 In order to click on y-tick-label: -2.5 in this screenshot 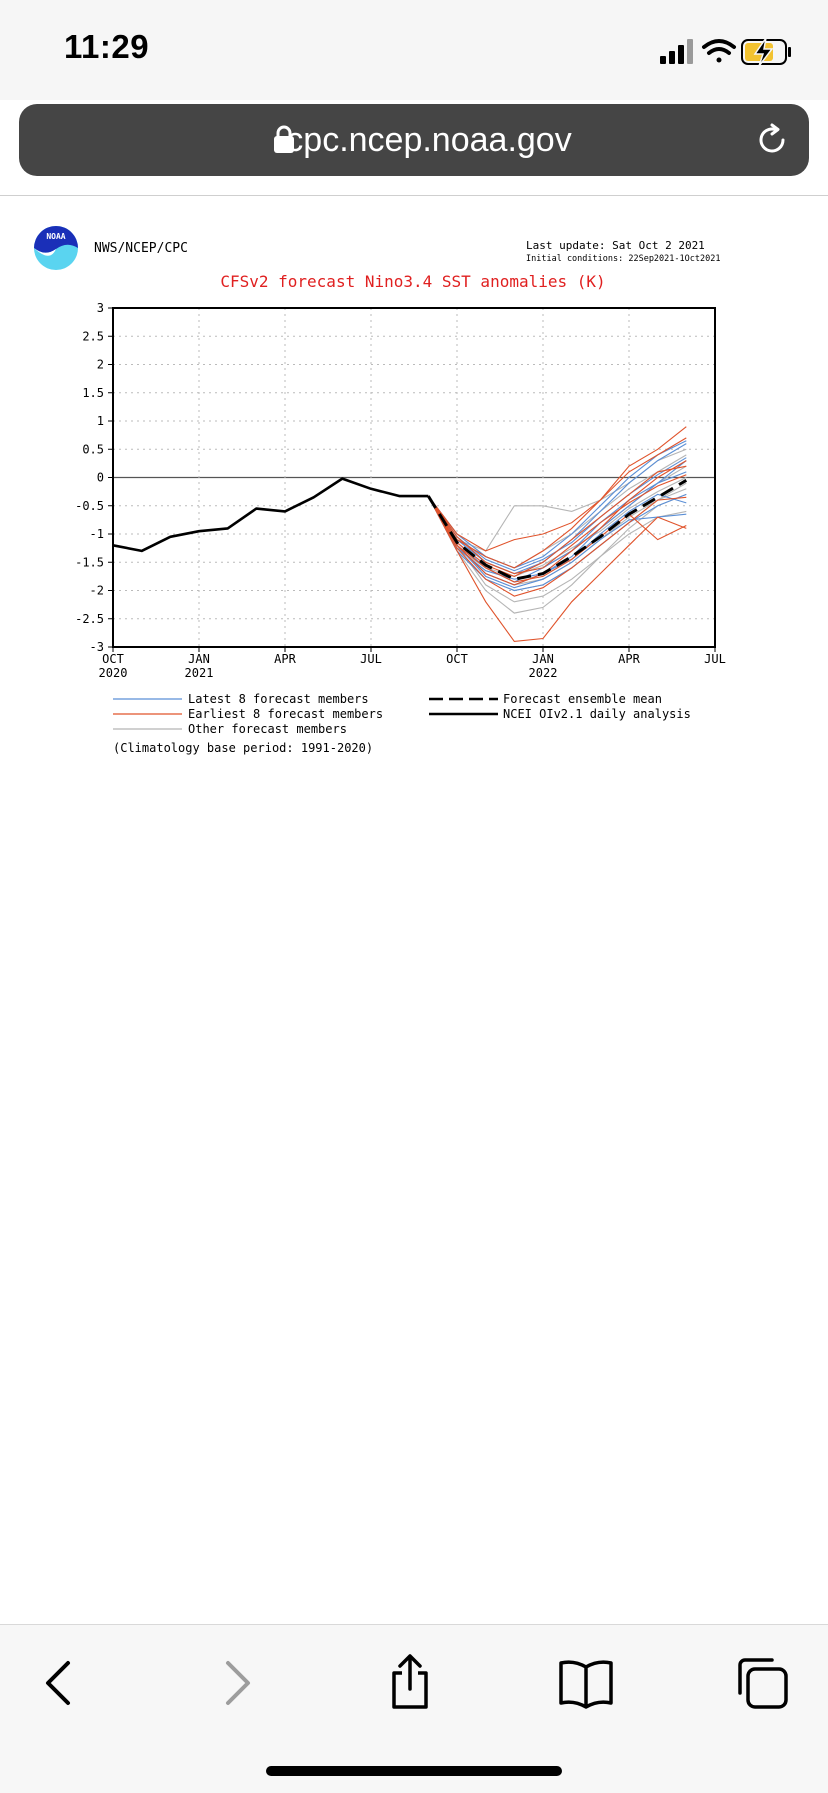, I will do `click(89, 619)`.